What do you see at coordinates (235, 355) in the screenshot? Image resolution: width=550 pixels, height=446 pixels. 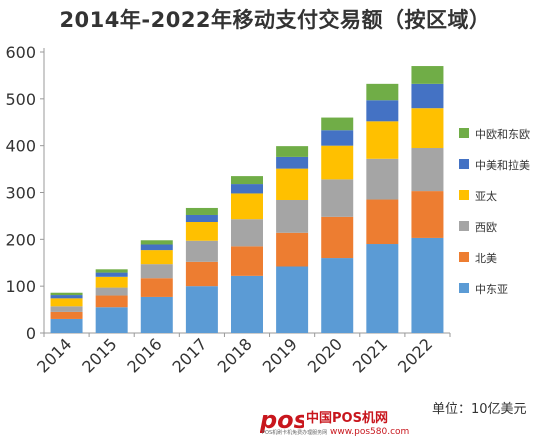 I see `x-tick-label: 2018` at bounding box center [235, 355].